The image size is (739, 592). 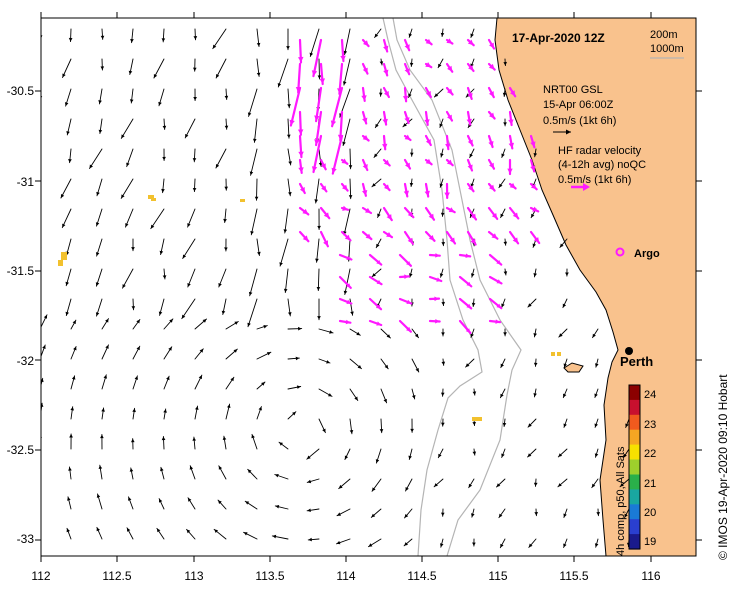 I want to click on lon-tick-label: 116, so click(x=650, y=576).